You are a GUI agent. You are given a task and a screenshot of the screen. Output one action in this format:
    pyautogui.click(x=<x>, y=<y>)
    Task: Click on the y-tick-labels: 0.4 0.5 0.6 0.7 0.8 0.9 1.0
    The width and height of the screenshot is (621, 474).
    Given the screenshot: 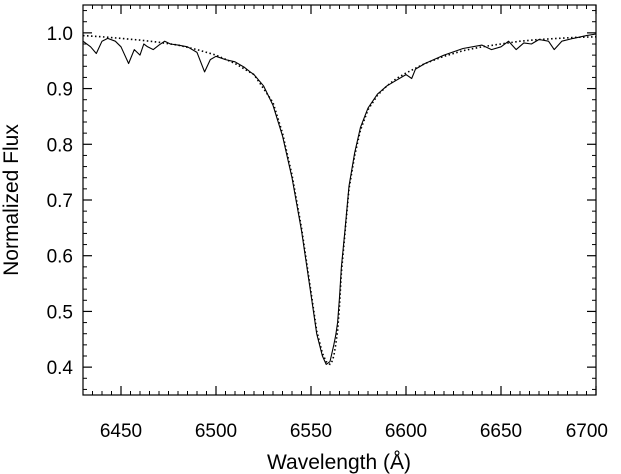 What is the action you would take?
    pyautogui.click(x=60, y=201)
    